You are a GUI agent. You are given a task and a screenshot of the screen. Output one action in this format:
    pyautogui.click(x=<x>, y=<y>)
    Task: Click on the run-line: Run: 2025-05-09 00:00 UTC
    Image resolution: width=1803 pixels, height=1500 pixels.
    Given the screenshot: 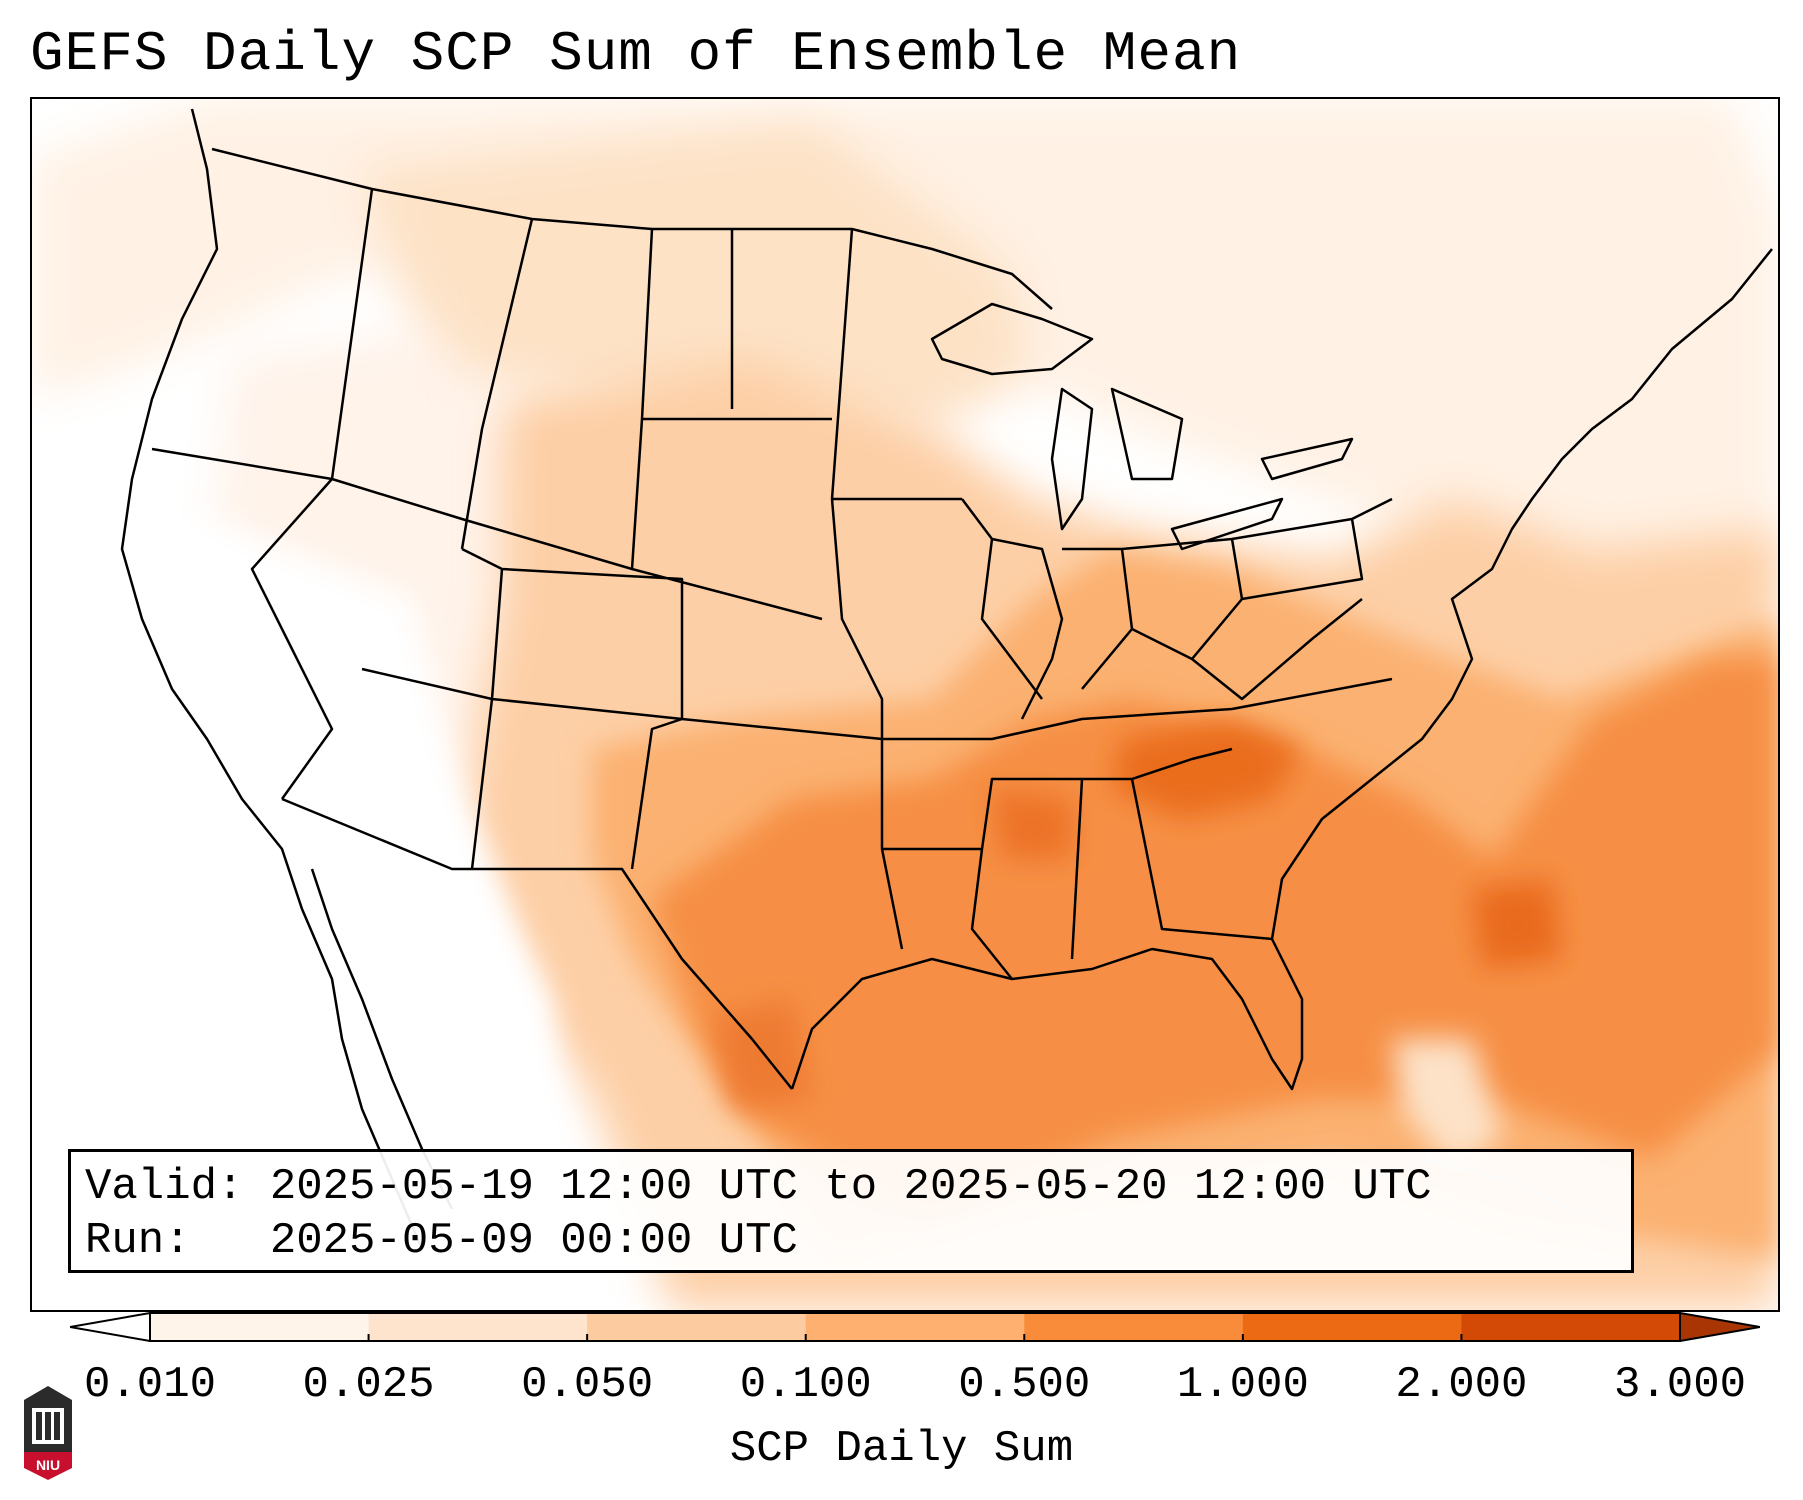 What is the action you would take?
    pyautogui.click(x=851, y=1241)
    